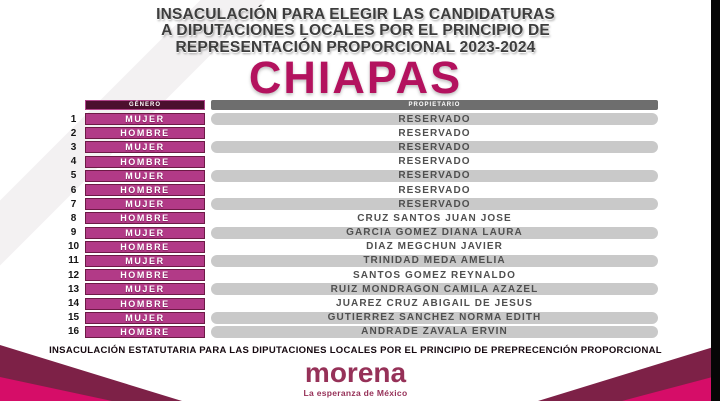 This screenshot has height=401, width=720. I want to click on table-row: 1 MUJER RESERVADO, so click(360, 119).